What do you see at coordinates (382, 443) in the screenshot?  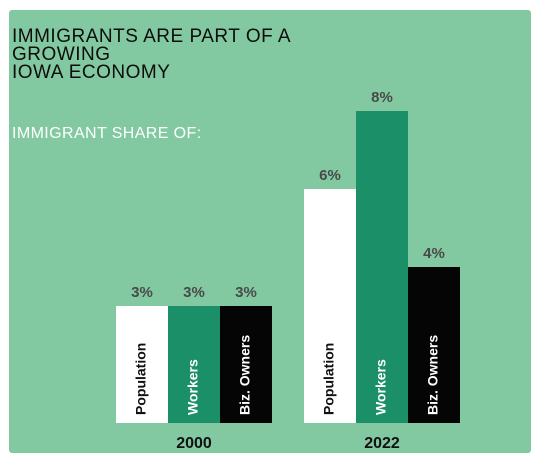 I see `category-label-2022: 2022` at bounding box center [382, 443].